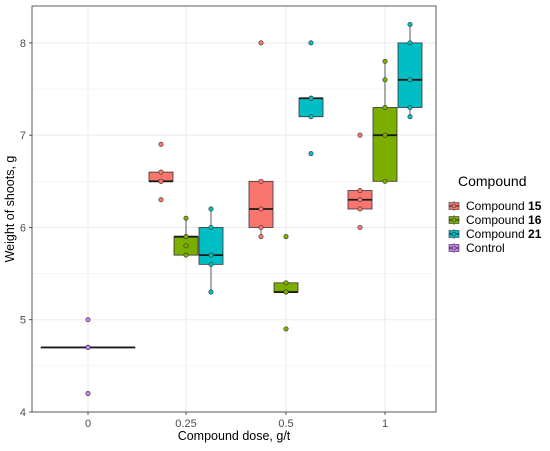 This screenshot has height=451, width=550. What do you see at coordinates (23, 44) in the screenshot?
I see `y-tick-label: 8` at bounding box center [23, 44].